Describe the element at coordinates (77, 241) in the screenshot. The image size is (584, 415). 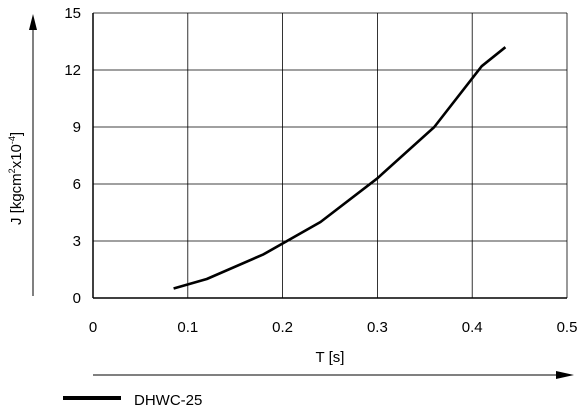
I see `y-tick-label: 3` at that location.